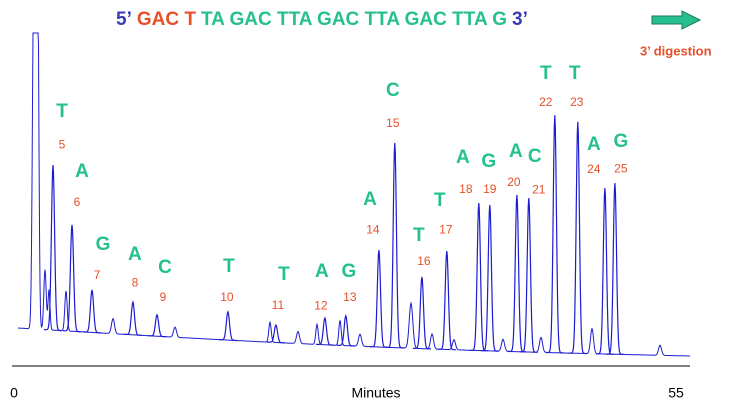  Describe the element at coordinates (490, 189) in the screenshot. I see `peak-number: 19` at that location.